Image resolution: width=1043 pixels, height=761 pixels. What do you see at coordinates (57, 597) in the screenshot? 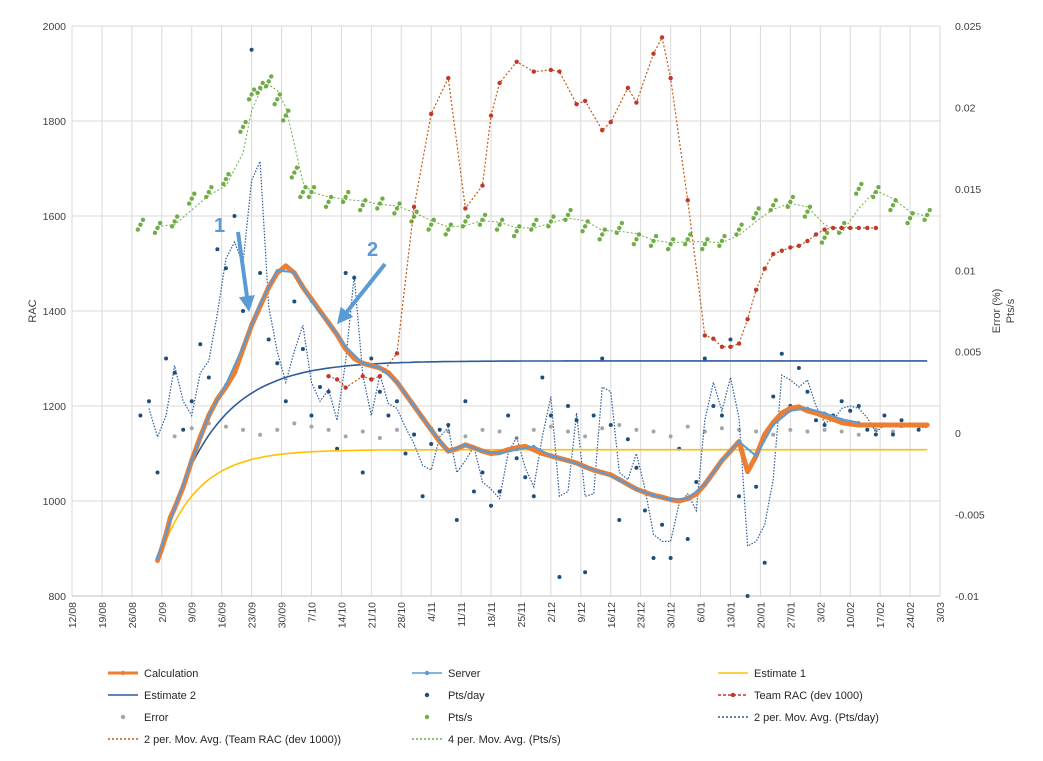
I see `y-tick-label: 800` at bounding box center [57, 597].